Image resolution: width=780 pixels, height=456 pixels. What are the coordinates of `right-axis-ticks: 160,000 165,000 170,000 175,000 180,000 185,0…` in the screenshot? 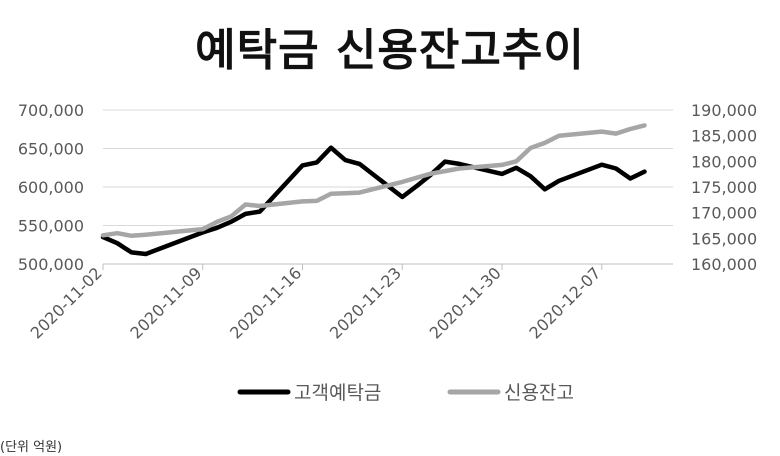 It's located at (724, 187).